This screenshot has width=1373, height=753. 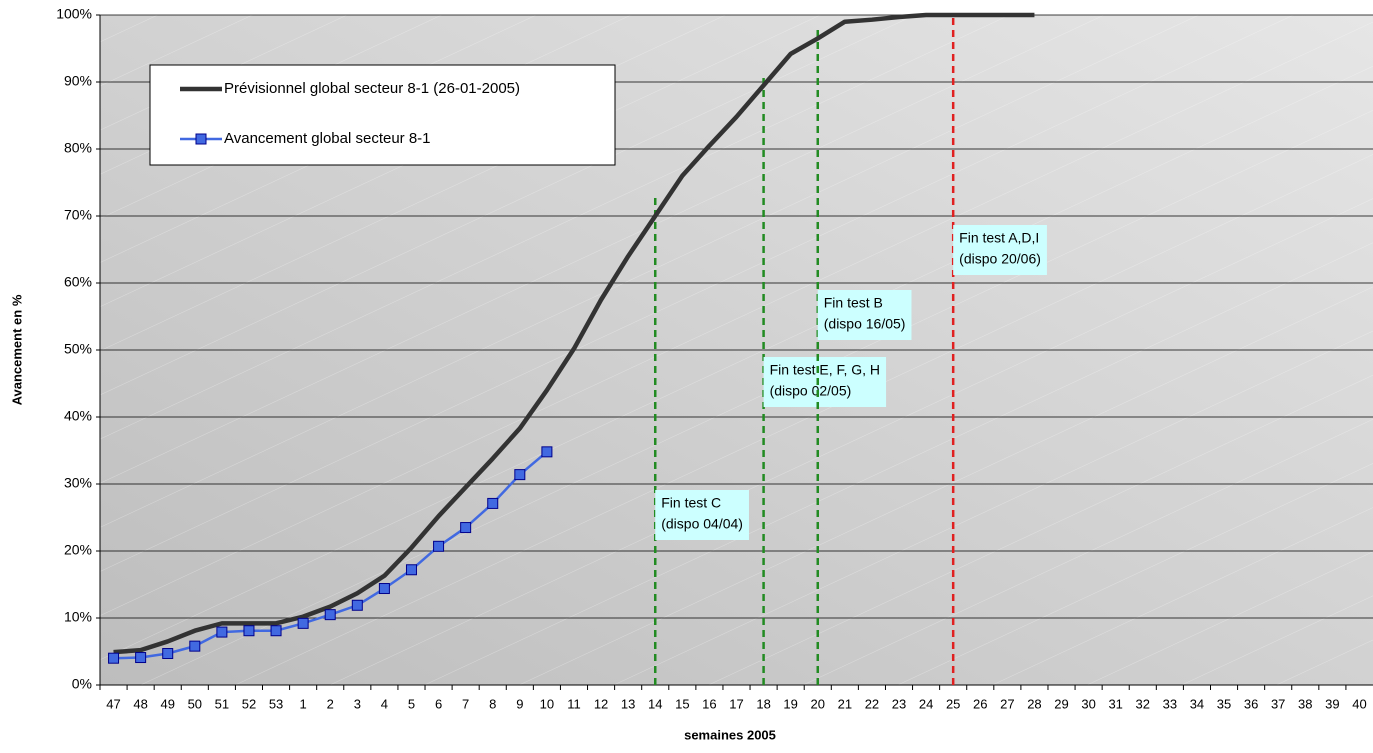 What do you see at coordinates (1143, 703) in the screenshot?
I see `x-tick-label: 32` at bounding box center [1143, 703].